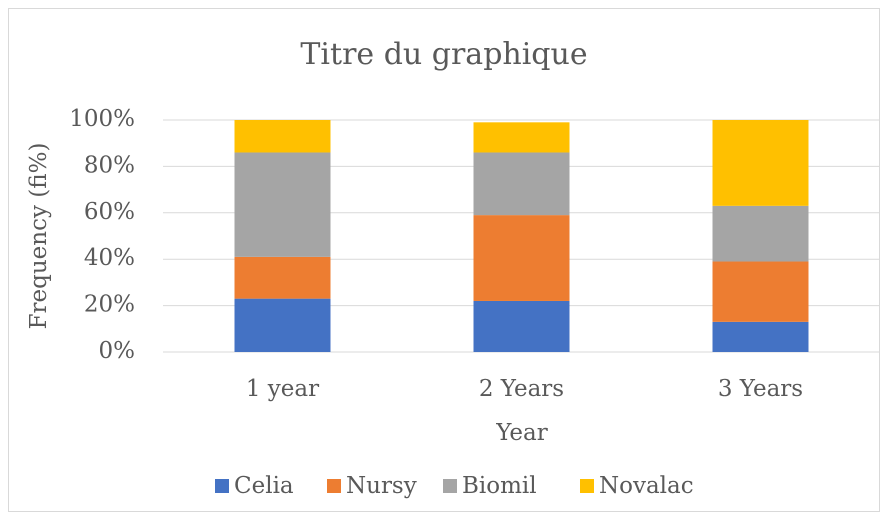 This screenshot has height=523, width=885. Describe the element at coordinates (109, 165) in the screenshot. I see `y-tick-label: 80%` at that location.